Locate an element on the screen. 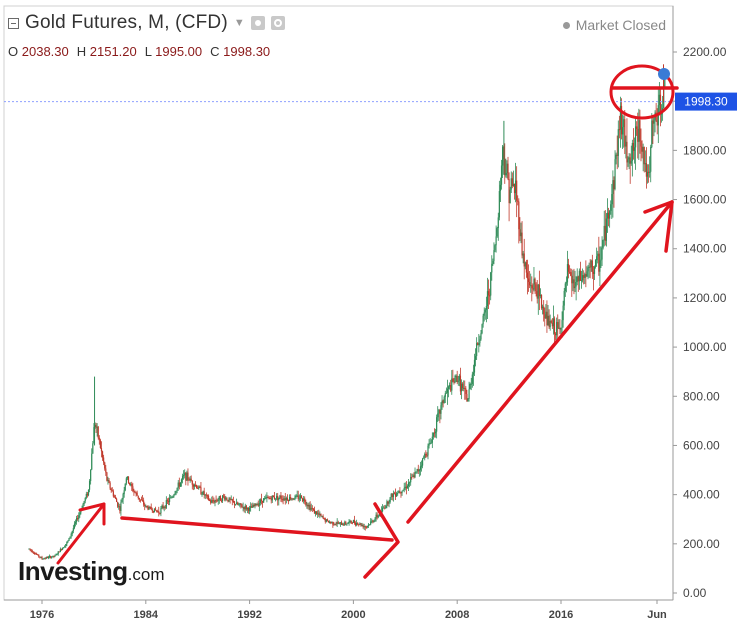  instrument-title: Gold Futures, M, (CFD) is located at coordinates (126, 22).